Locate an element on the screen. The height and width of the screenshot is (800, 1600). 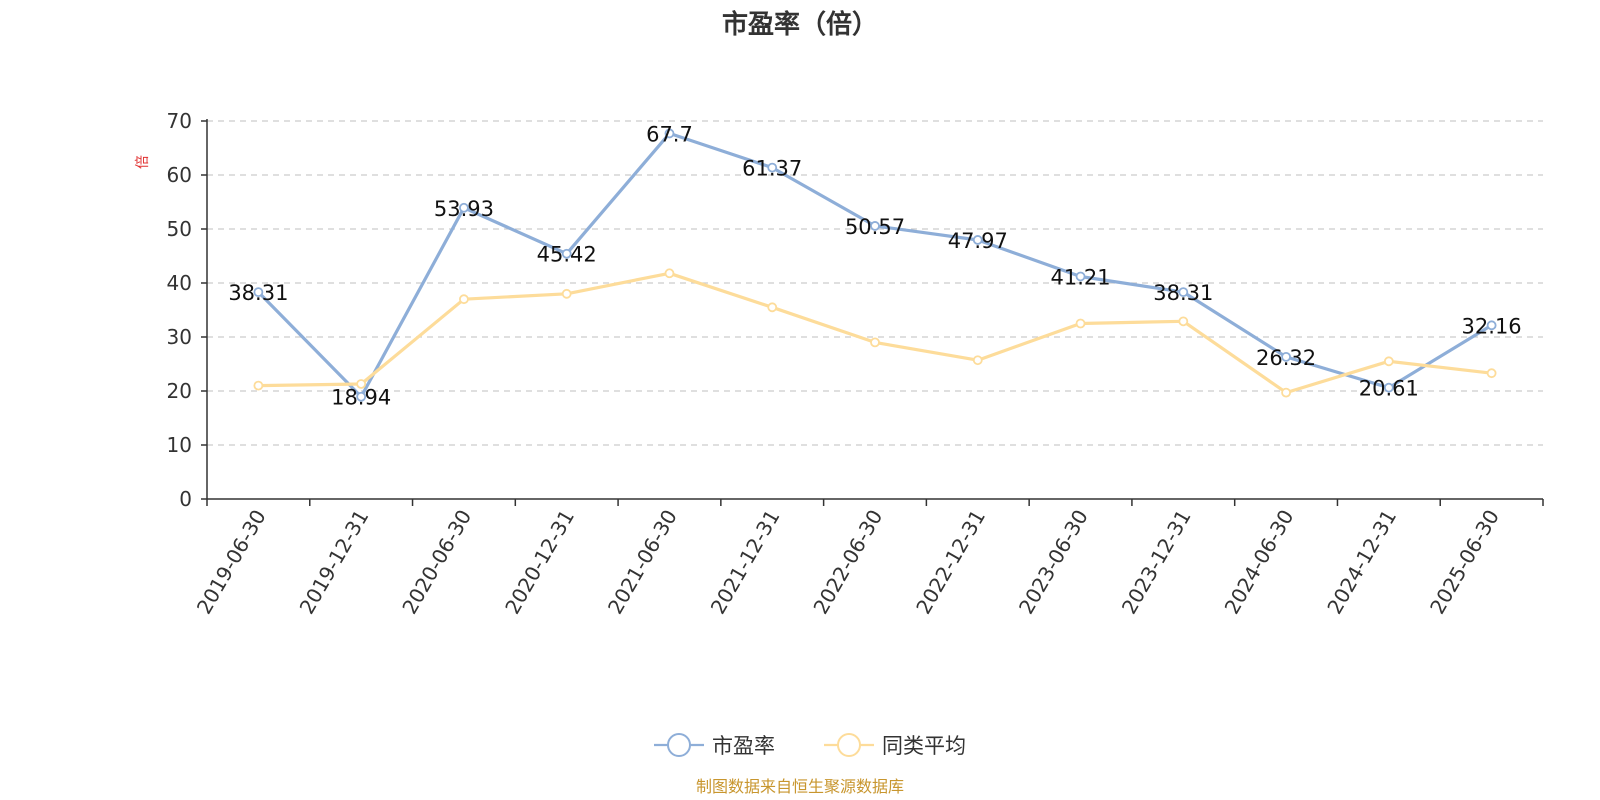
series-0-data-label: 20.61 is located at coordinates (1389, 389).